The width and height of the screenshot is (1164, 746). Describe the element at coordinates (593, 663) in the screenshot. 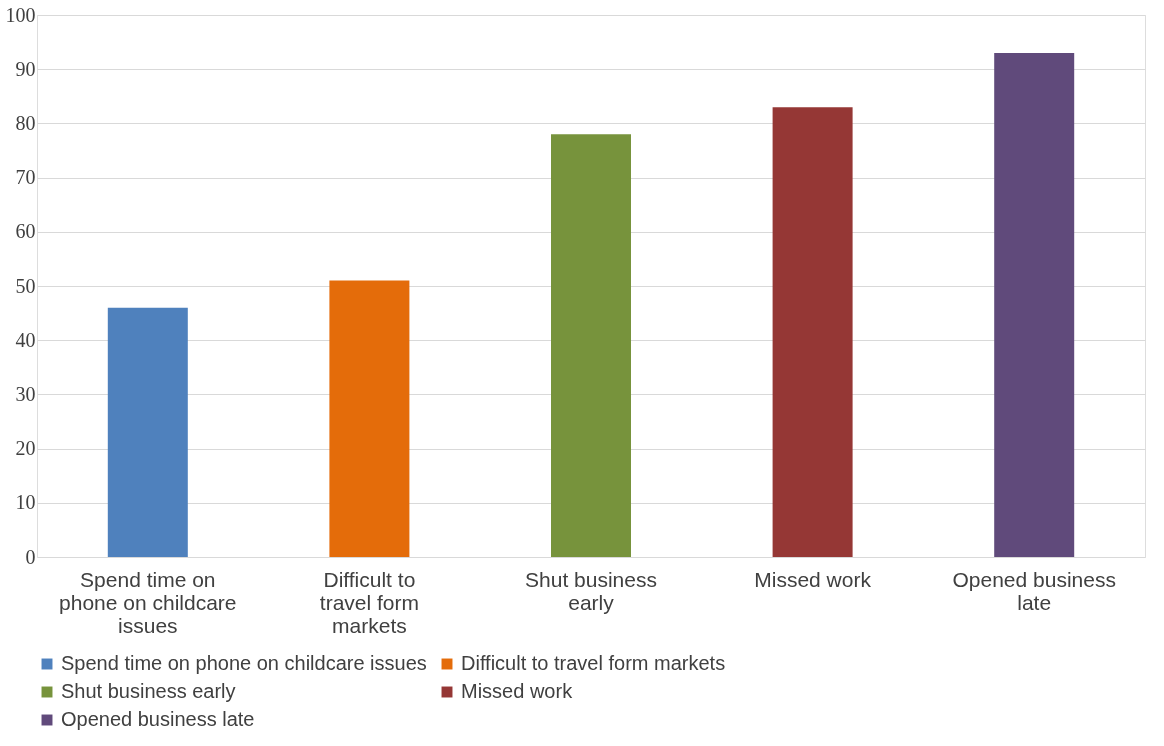

I see `legend-label: Difficult to travel form markets` at that location.